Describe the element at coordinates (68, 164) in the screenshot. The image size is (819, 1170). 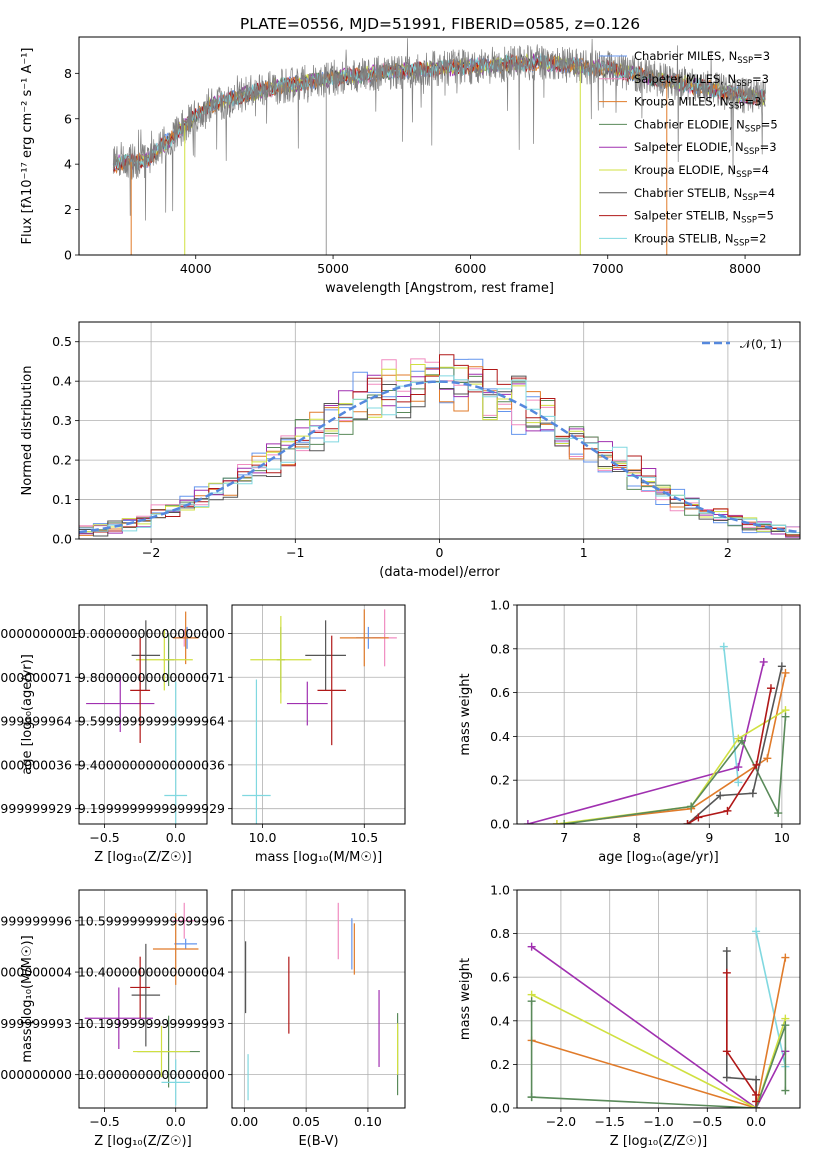
I see `y-tick-label-2: 4` at that location.